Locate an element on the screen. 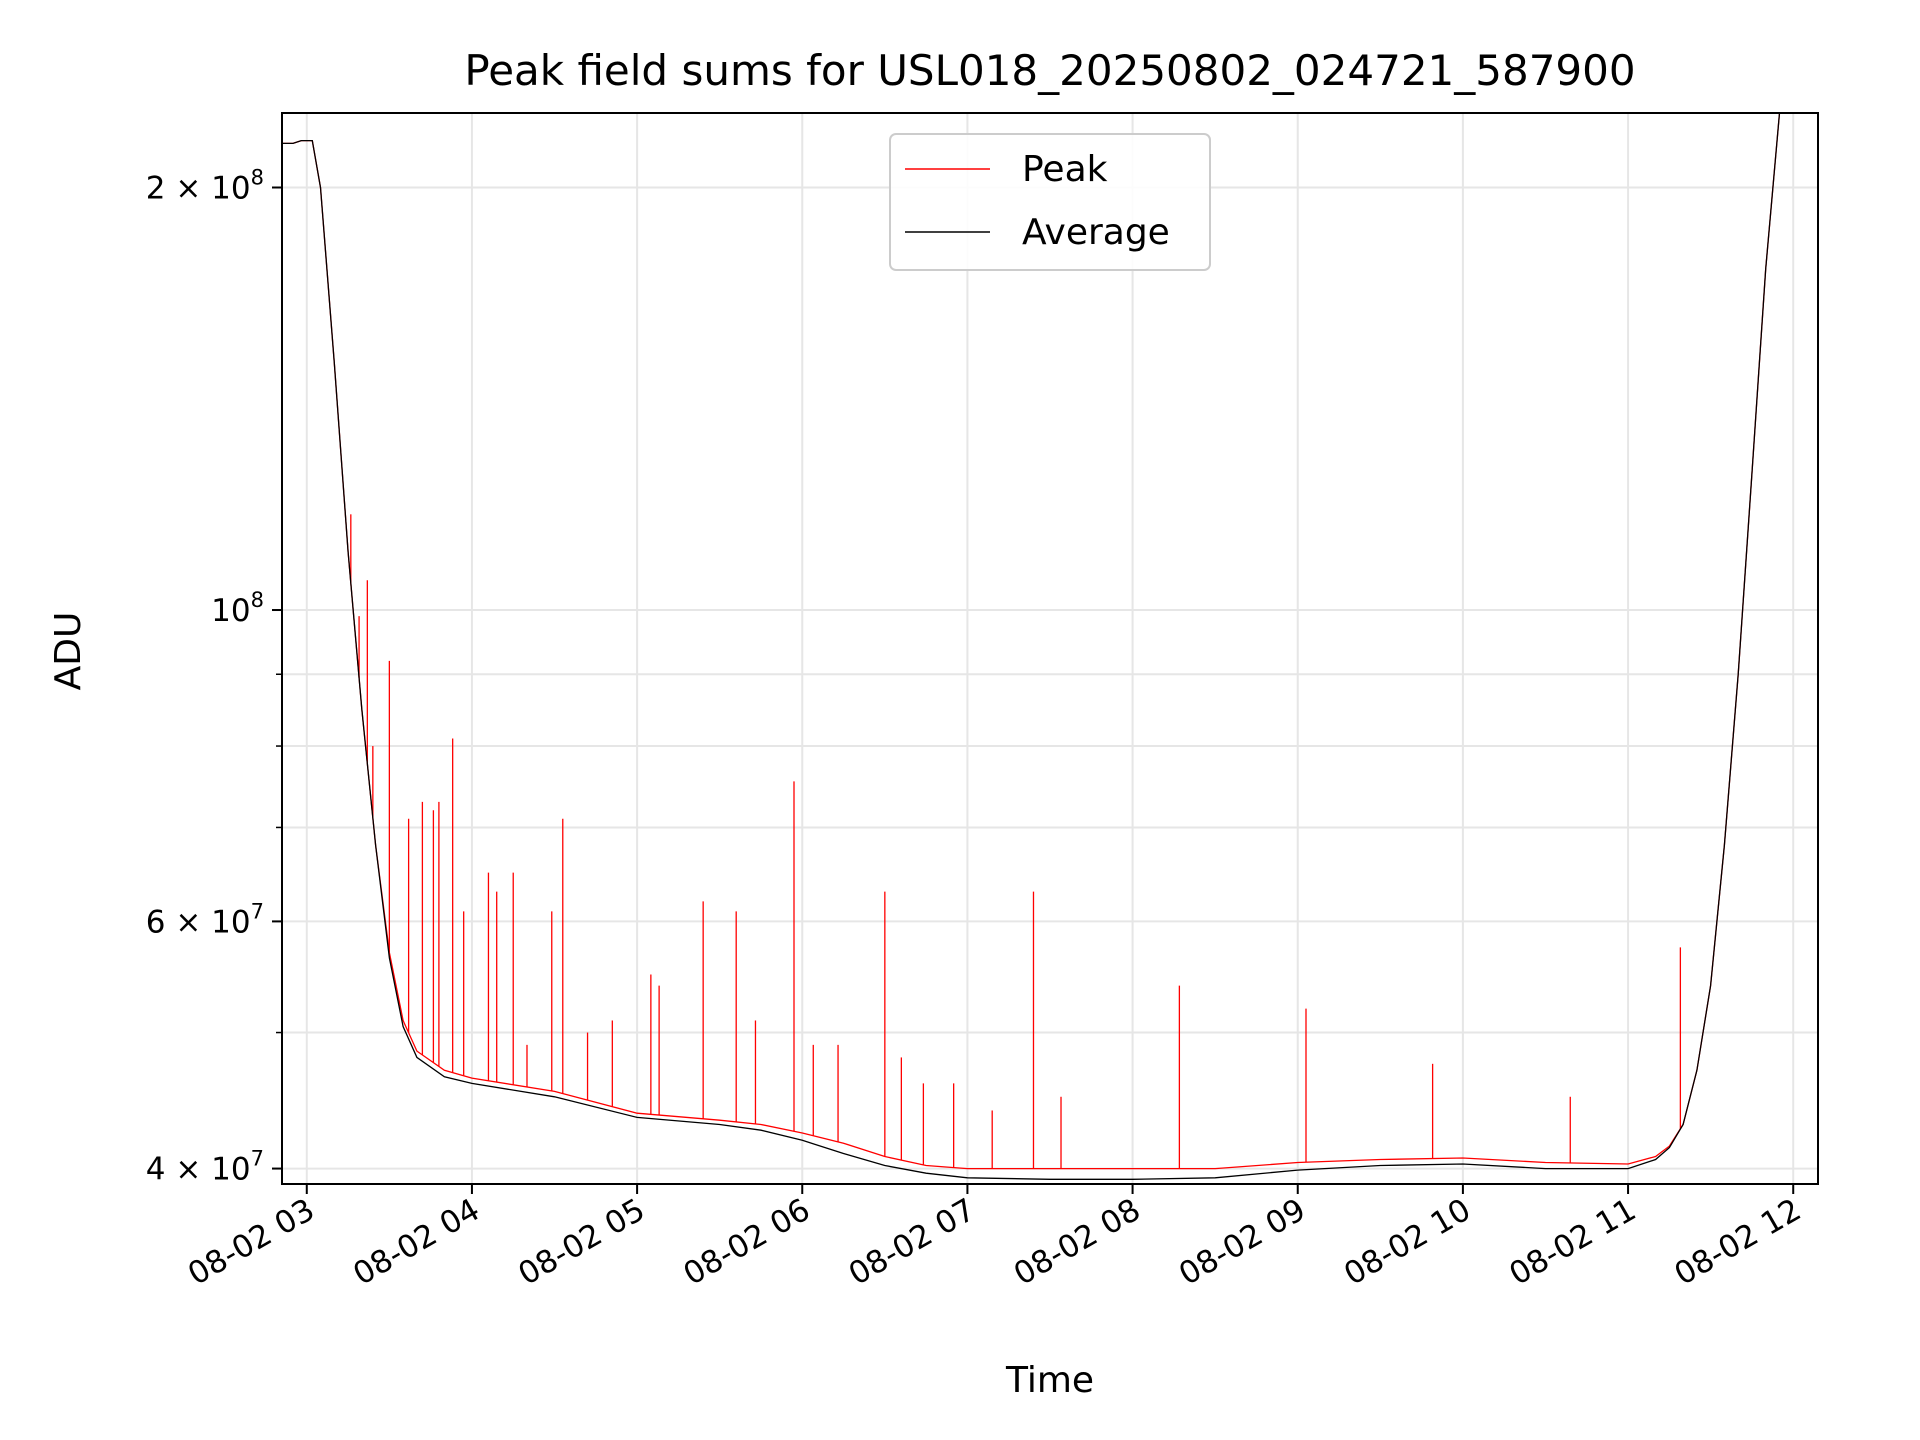 The width and height of the screenshot is (1920, 1440). x-tick-label: 08-02 05 is located at coordinates (581, 1242).